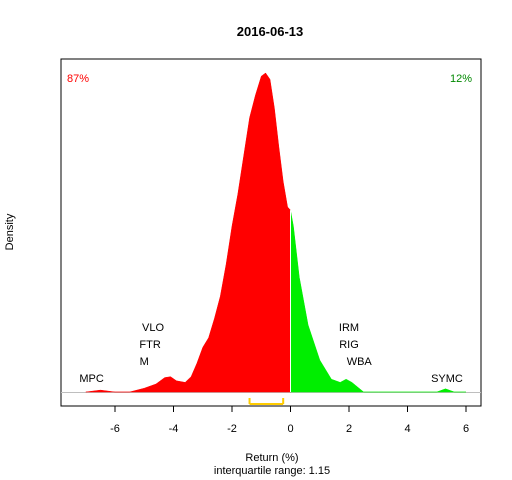  Describe the element at coordinates (466, 429) in the screenshot. I see `x-tick-label: 6` at that location.